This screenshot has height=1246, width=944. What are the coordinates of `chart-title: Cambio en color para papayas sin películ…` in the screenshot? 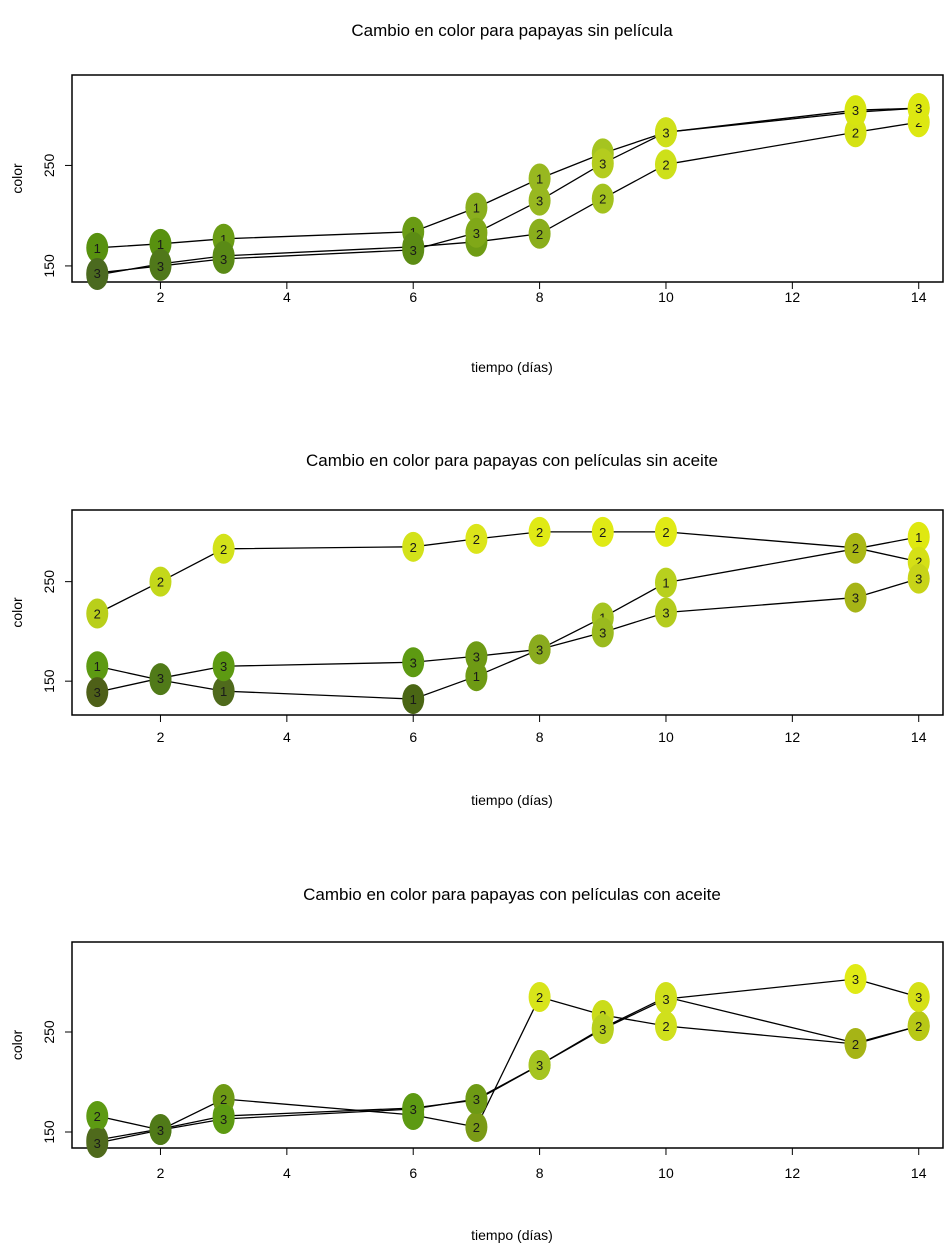 It's located at (512, 30).